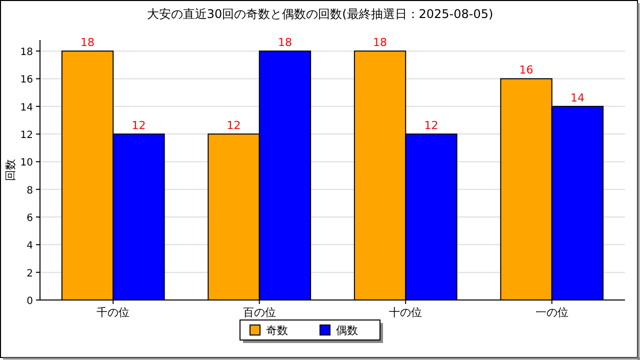 The height and width of the screenshot is (360, 640). Describe the element at coordinates (320, 14) in the screenshot. I see `chart-title: 大安の直近30回の奇数と偶数の回数(最終抽選日：2025-08-05)` at that location.